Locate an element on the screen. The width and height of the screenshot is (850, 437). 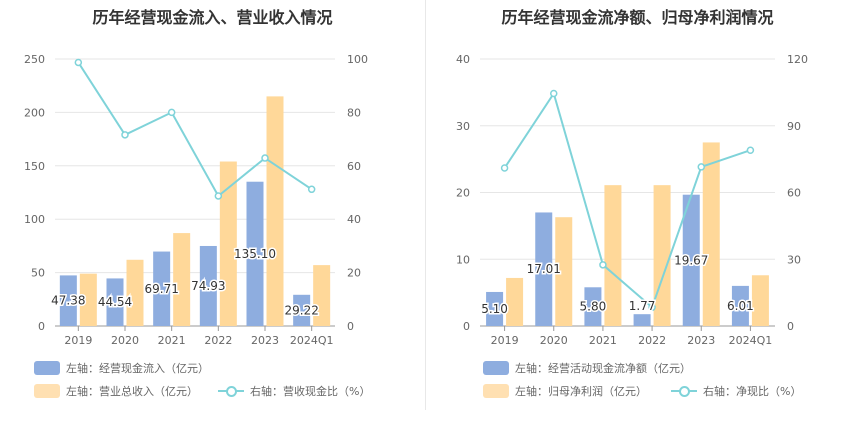
legend-item: 左轴：经营现金流入（亿元） is located at coordinates (121, 368).